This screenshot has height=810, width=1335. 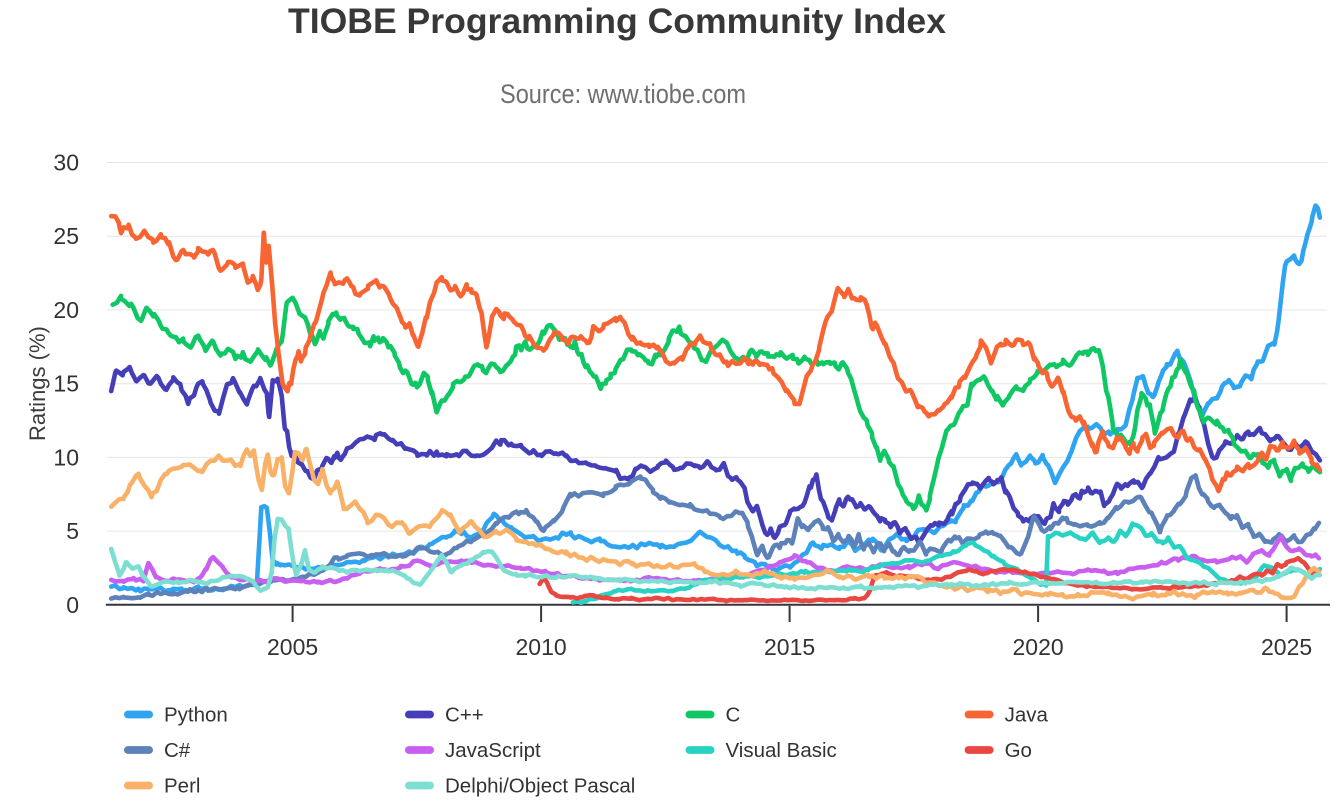 I want to click on svg-text: 2005, so click(x=292, y=647).